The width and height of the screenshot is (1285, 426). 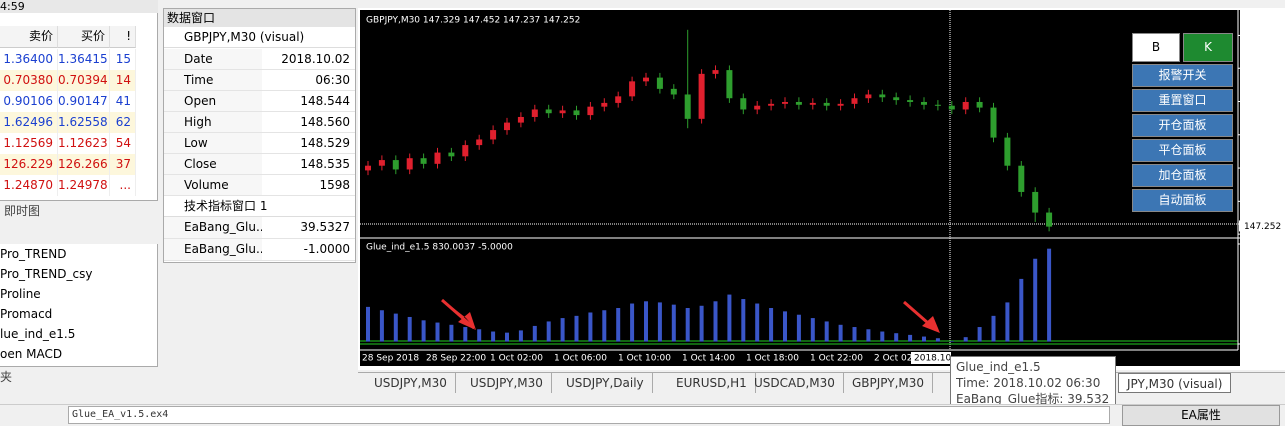 I want to click on field-value: 148.560, so click(x=308, y=122).